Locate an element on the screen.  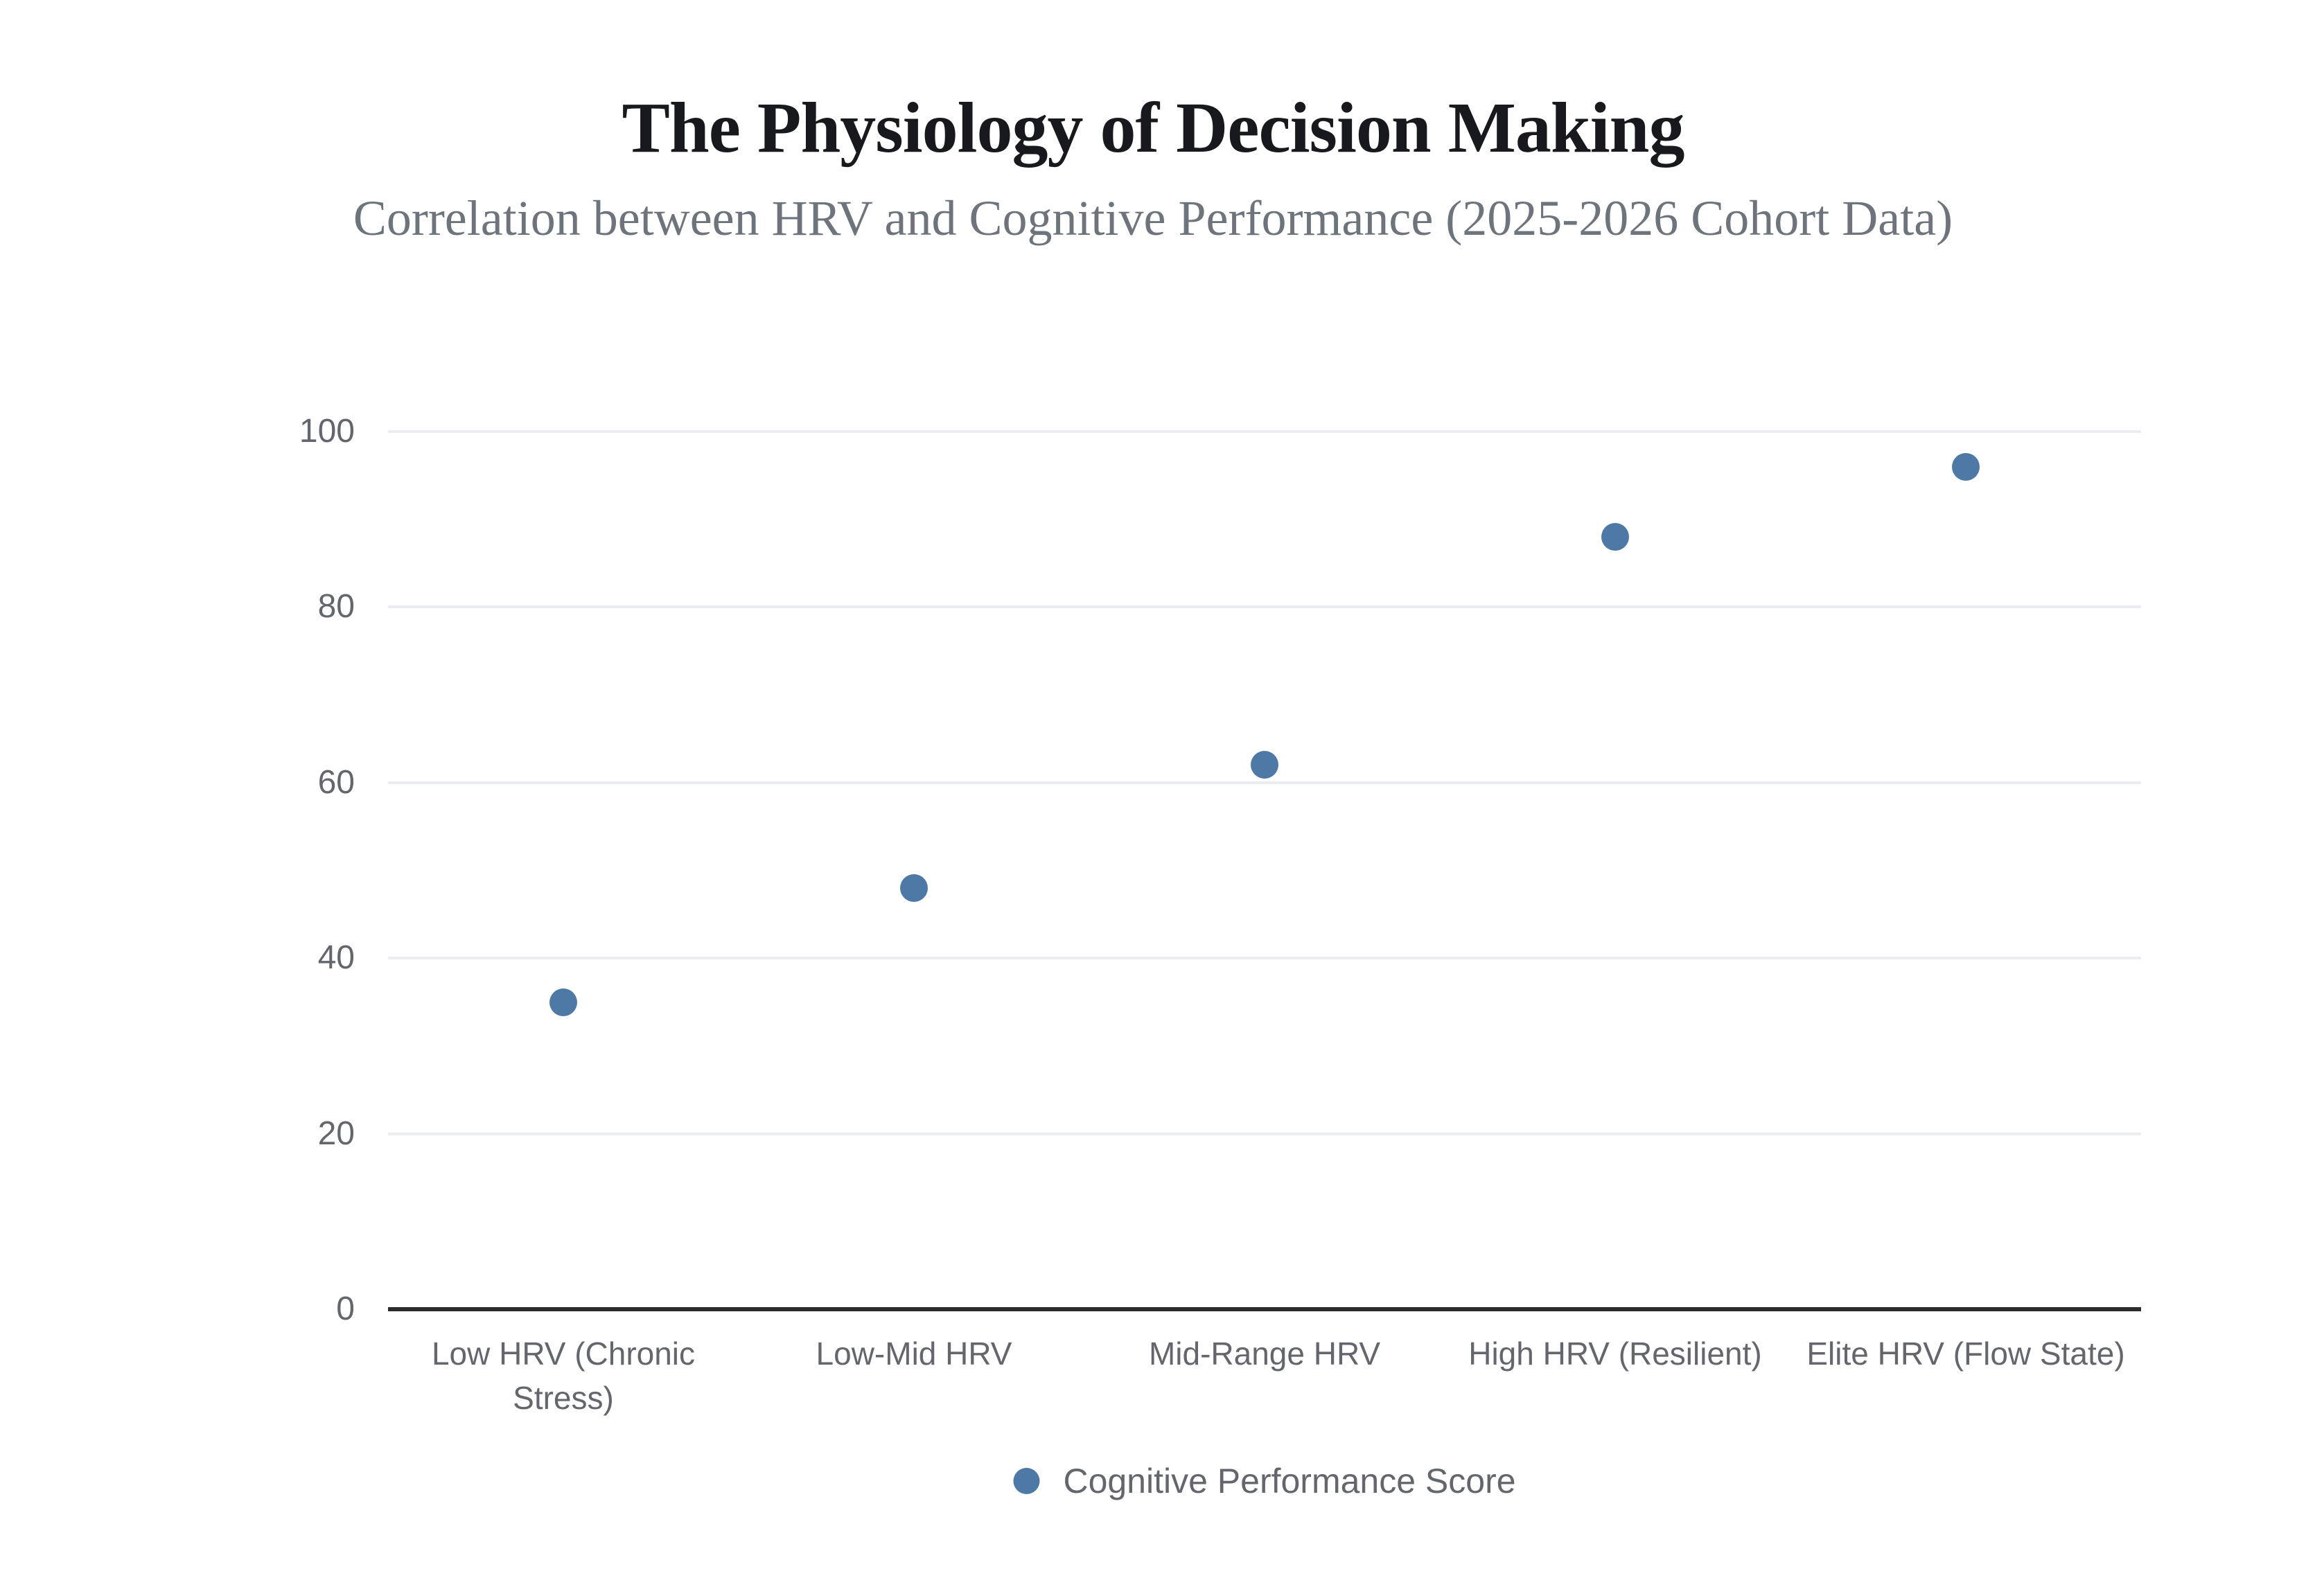
x-axis-line is located at coordinates (1264, 1309).